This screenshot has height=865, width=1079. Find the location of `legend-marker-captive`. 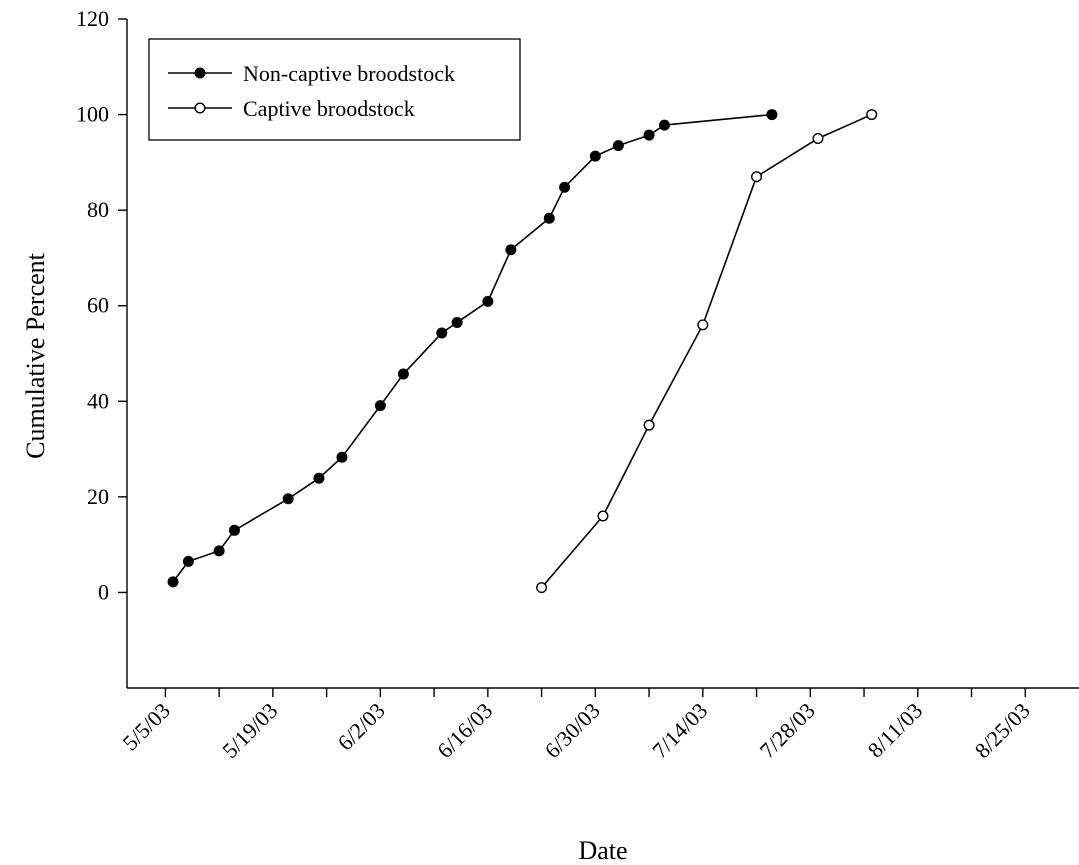

legend-marker-captive is located at coordinates (200, 108).